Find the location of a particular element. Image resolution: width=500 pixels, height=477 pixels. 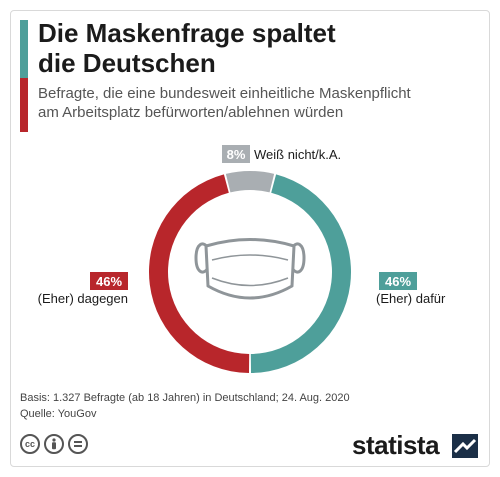

title-accent-bar is located at coordinates (24, 49).